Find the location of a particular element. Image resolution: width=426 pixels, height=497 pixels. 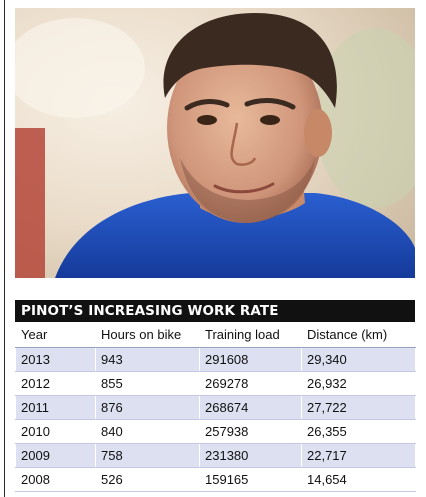

cell-distance: 22,717 is located at coordinates (358, 455).